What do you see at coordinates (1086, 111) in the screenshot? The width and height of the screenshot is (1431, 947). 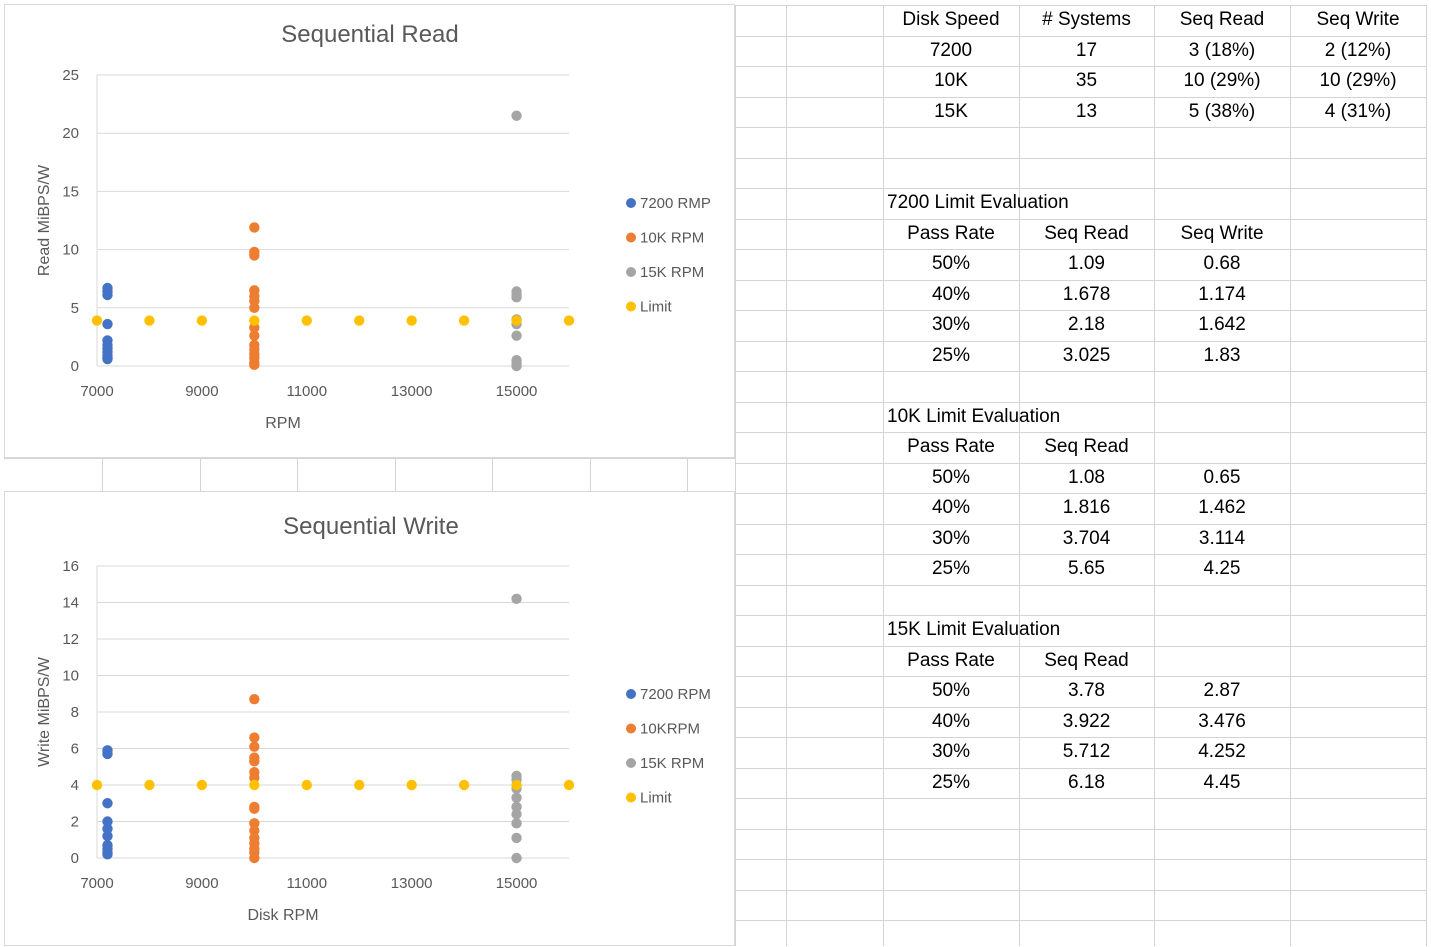 I see `summary-cell: 13` at bounding box center [1086, 111].